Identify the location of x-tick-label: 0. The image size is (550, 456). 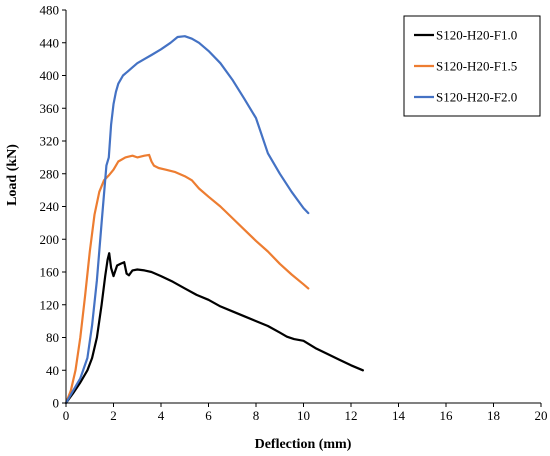
(66, 415).